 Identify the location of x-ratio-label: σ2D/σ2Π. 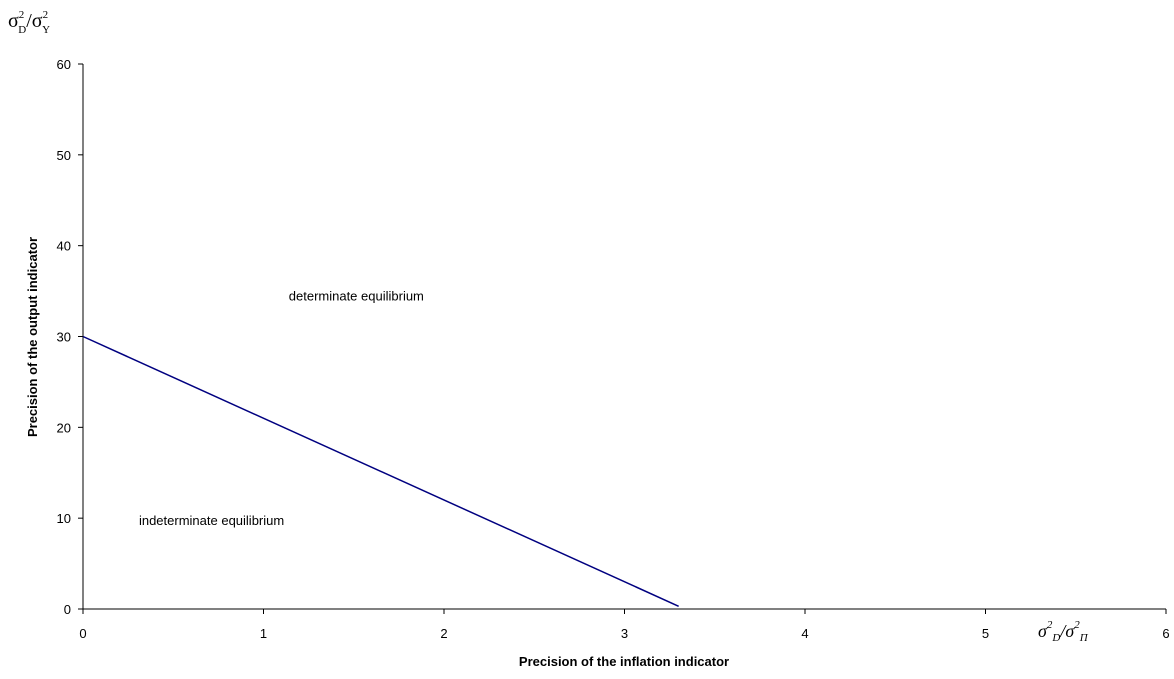
(1063, 631).